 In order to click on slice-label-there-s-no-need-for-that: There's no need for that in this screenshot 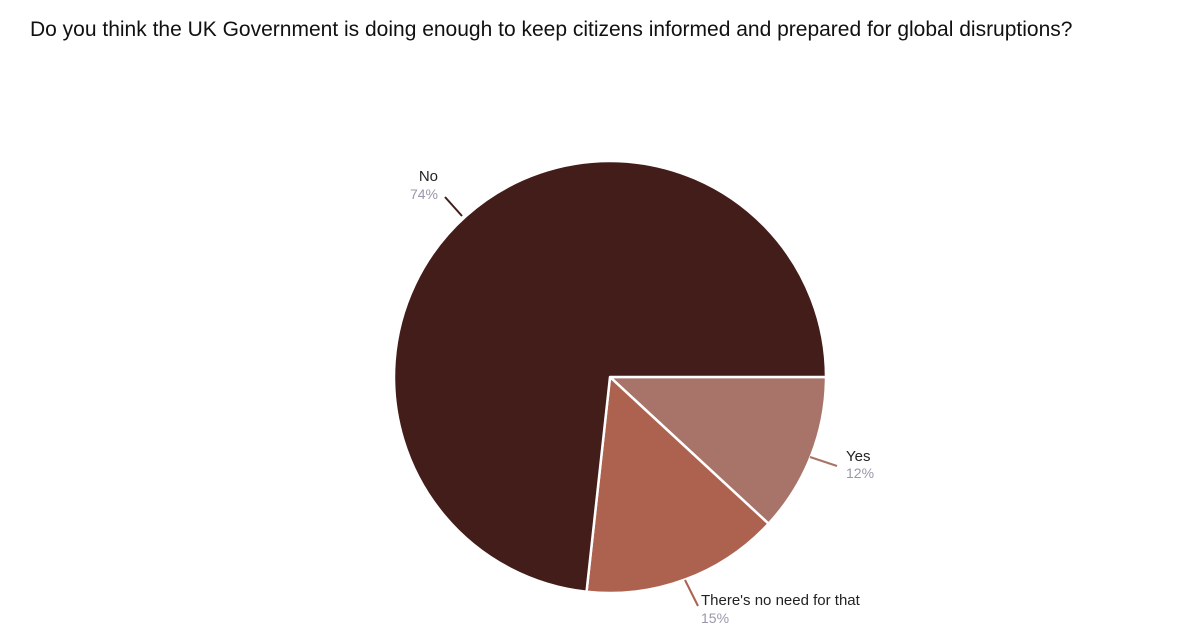, I will do `click(781, 600)`.